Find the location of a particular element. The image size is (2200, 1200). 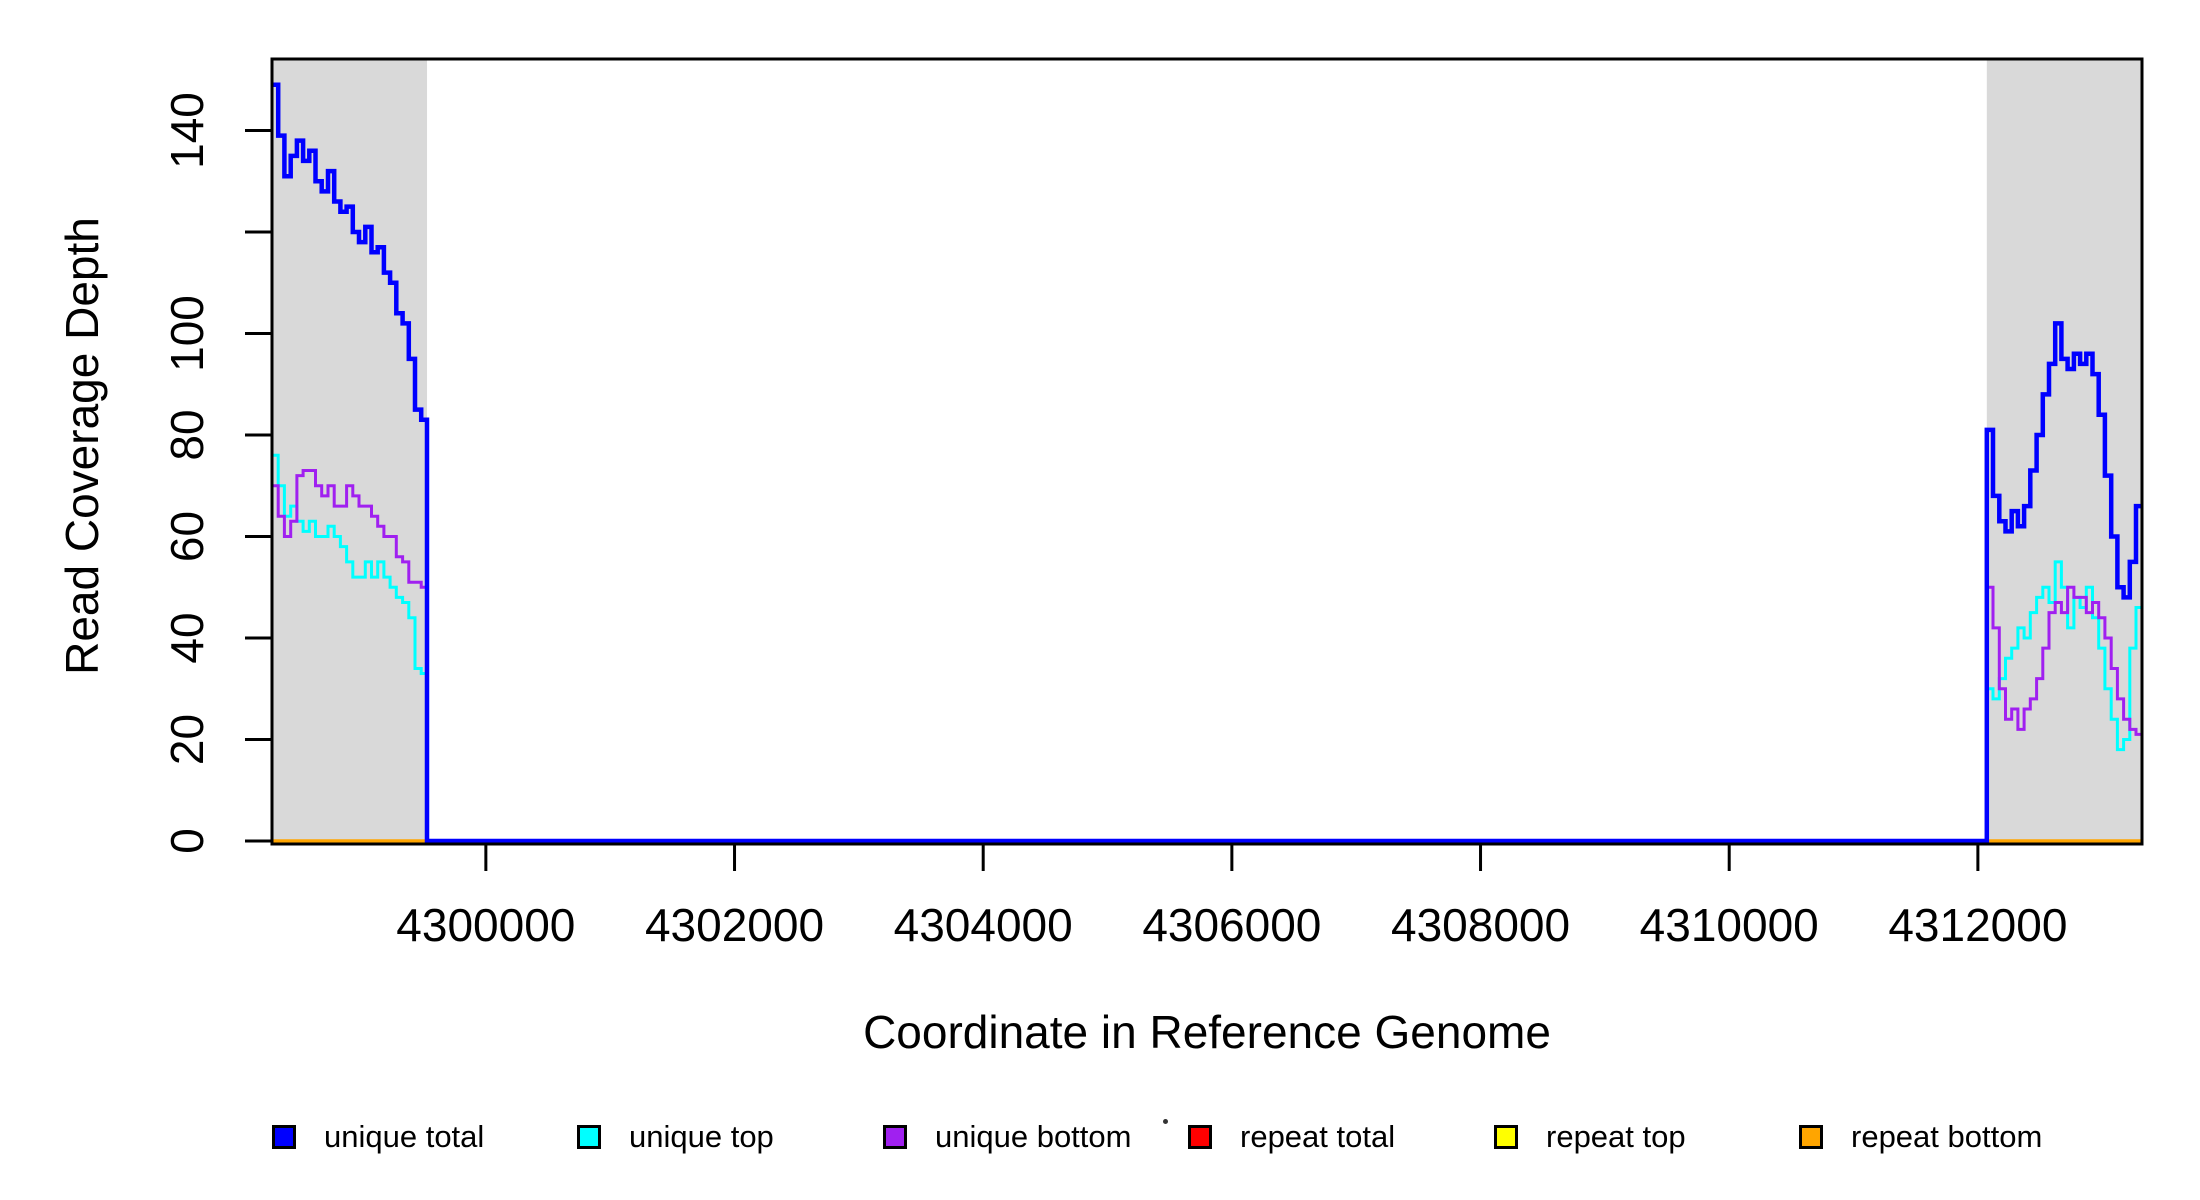

x-tick-label: 4302000 is located at coordinates (734, 925).